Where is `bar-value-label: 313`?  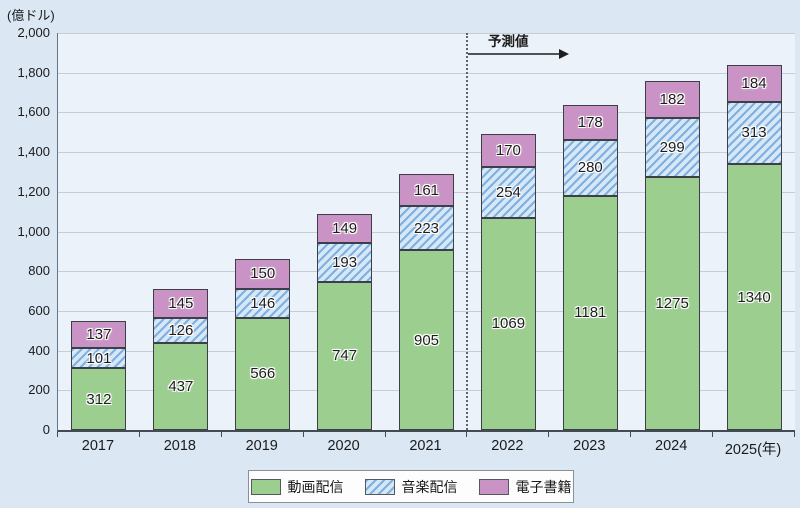 bar-value-label: 313 is located at coordinates (754, 133).